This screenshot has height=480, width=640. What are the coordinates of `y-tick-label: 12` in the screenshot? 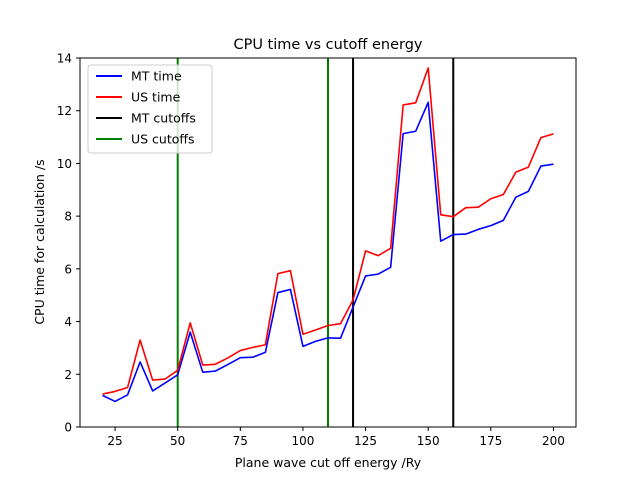 It's located at (64, 111).